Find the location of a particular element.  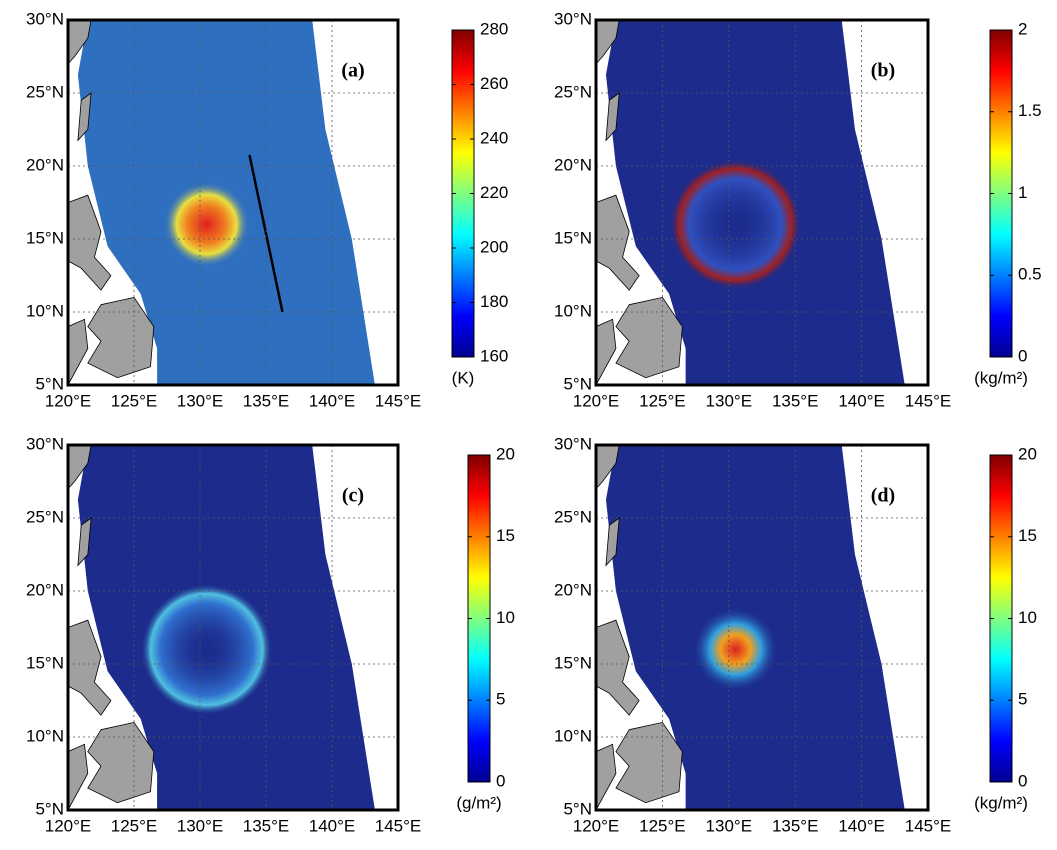

panel-label: (c) is located at coordinates (353, 496).